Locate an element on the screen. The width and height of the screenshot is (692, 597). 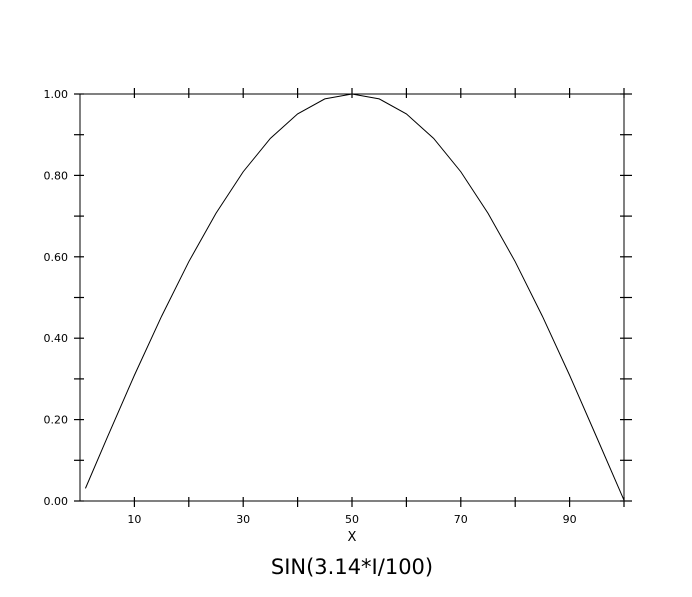
x-tick-label: 30 is located at coordinates (243, 519).